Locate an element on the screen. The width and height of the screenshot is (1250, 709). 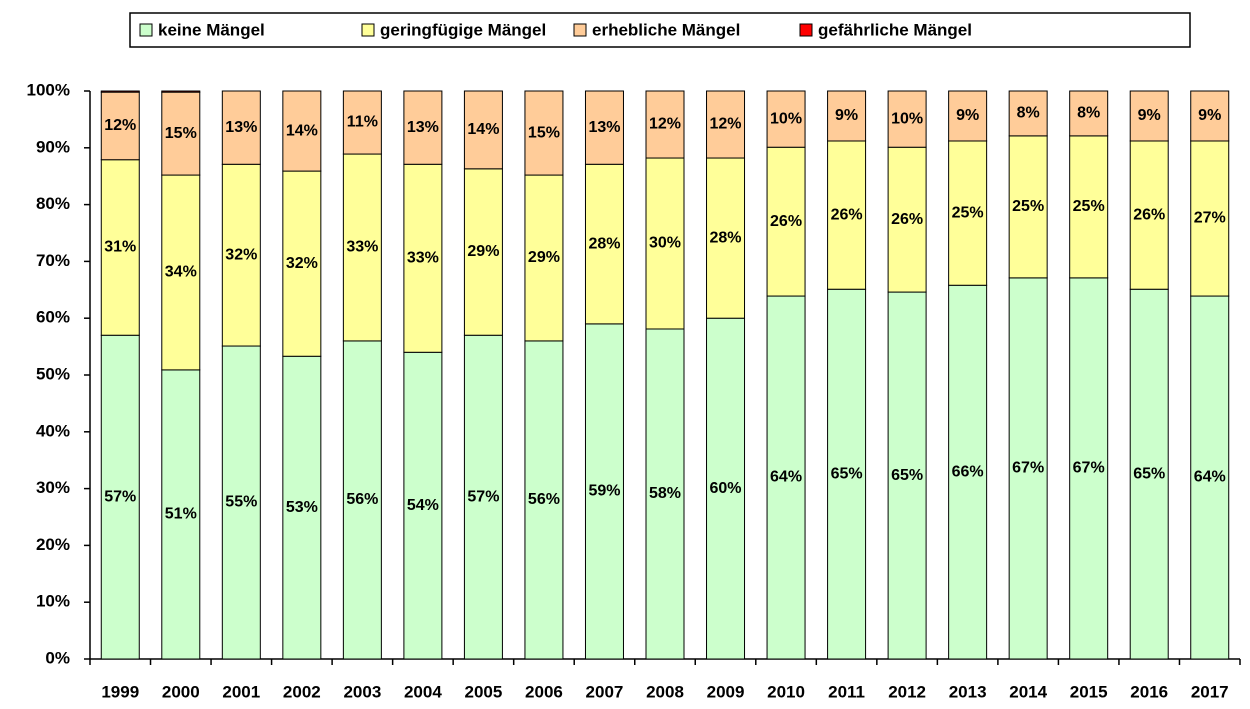
y-tick-label: 80% is located at coordinates (53, 203).